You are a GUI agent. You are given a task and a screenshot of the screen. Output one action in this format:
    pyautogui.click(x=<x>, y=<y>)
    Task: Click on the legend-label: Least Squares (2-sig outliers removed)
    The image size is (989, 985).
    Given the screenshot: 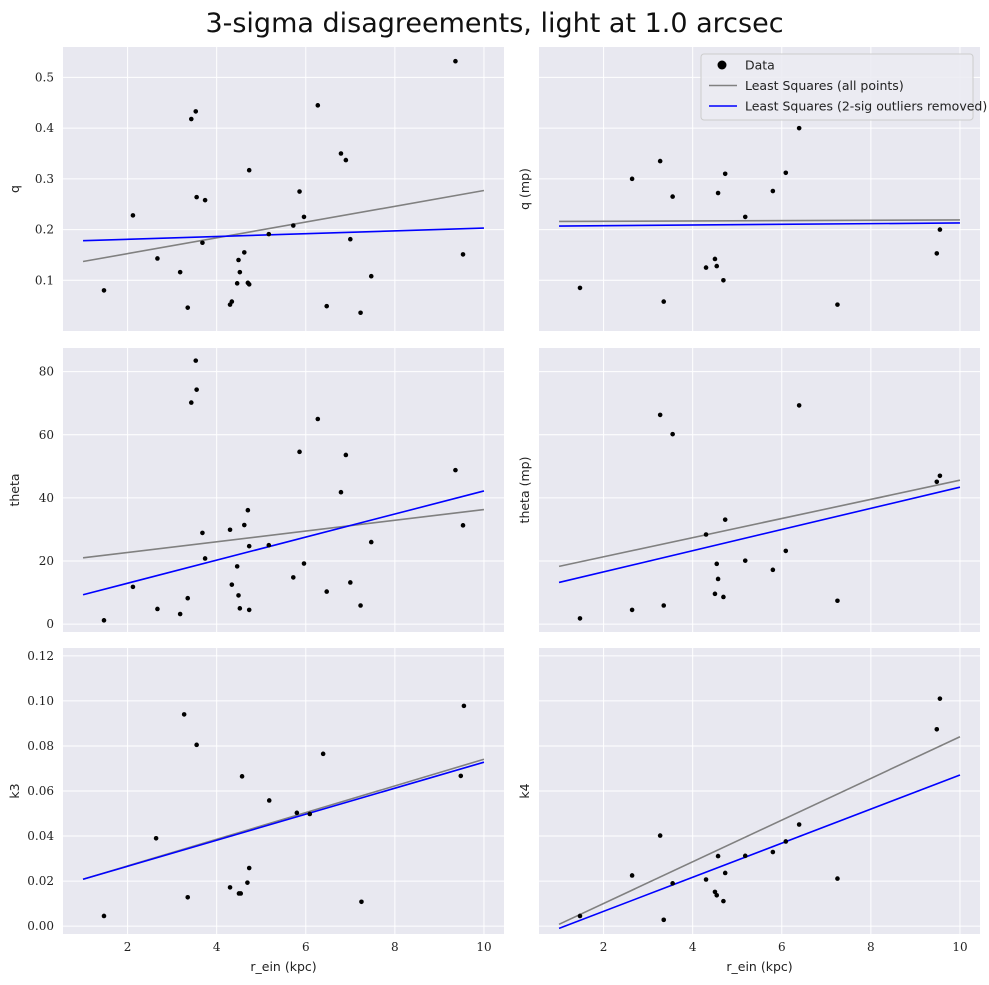 What is the action you would take?
    pyautogui.click(x=866, y=106)
    